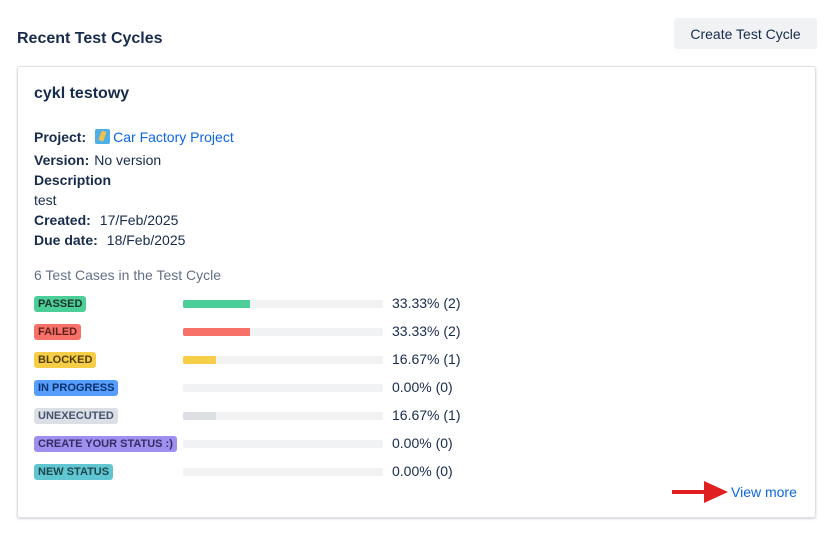 The image size is (836, 546). I want to click on status-row: PASSED 33.33% (2), so click(414, 303).